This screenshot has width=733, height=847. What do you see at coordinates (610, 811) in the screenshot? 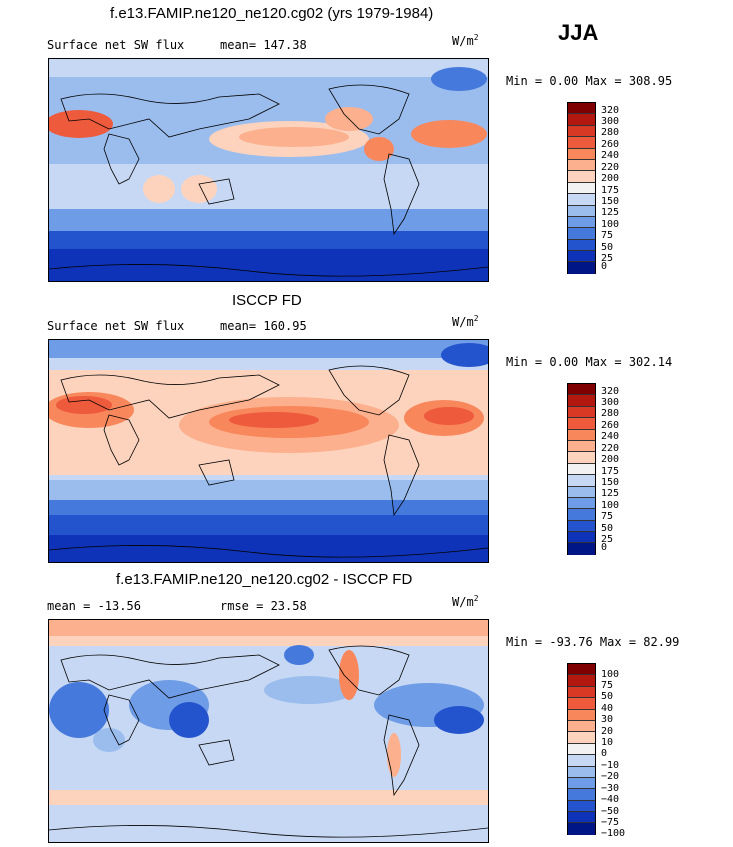
I see `panel3-tick: −50` at bounding box center [610, 811].